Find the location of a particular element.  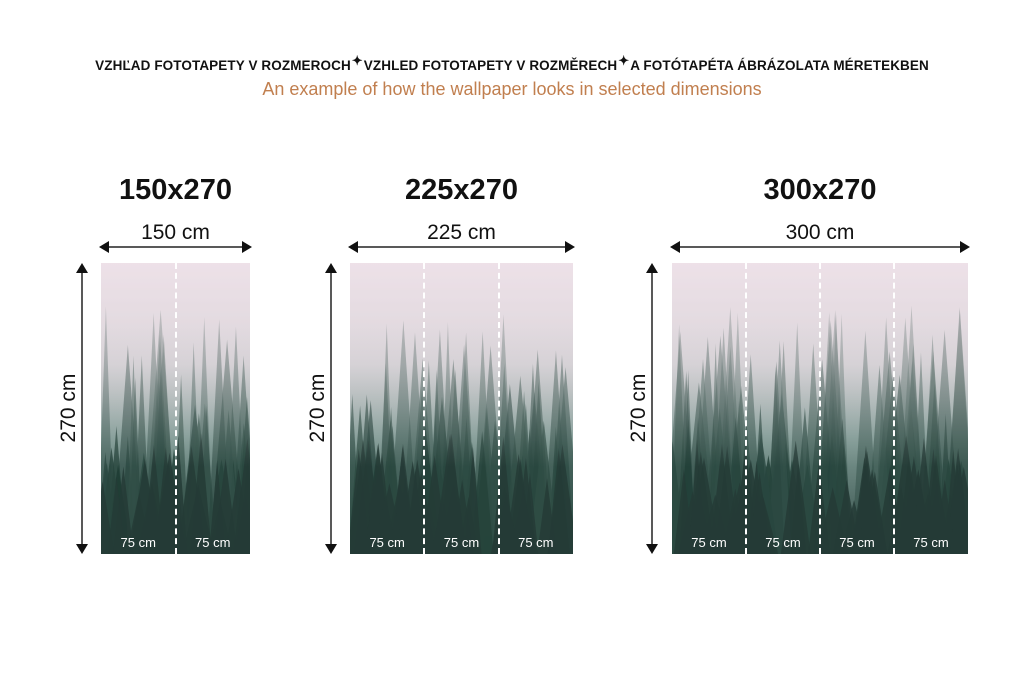

width-label: 225 cm is located at coordinates (461, 232).